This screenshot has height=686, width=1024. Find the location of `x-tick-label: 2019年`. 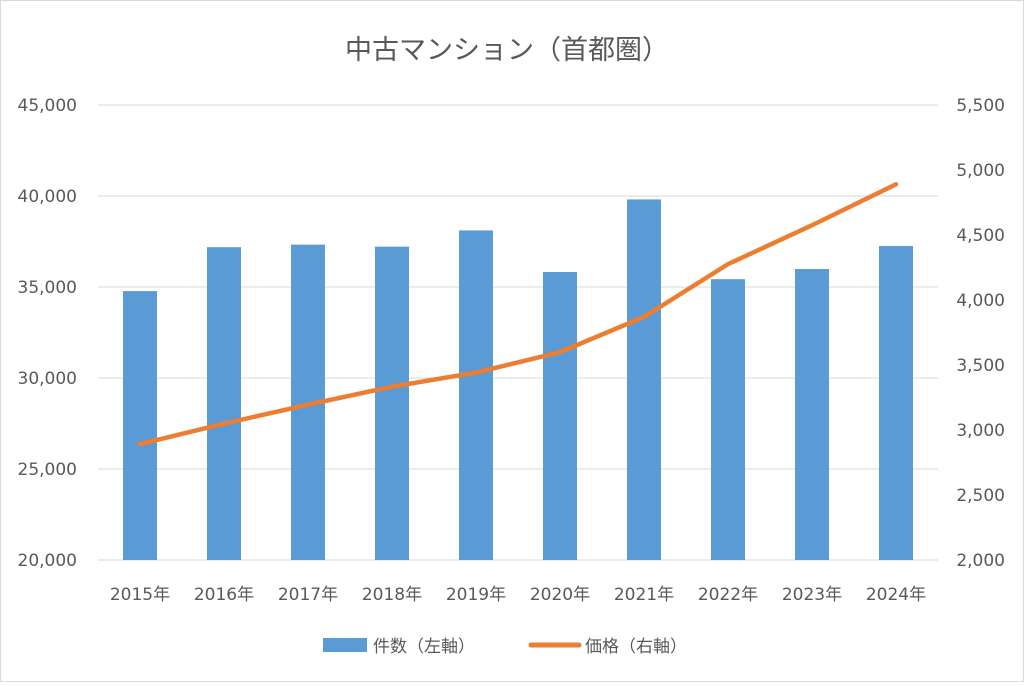

x-tick-label: 2019年 is located at coordinates (476, 595).